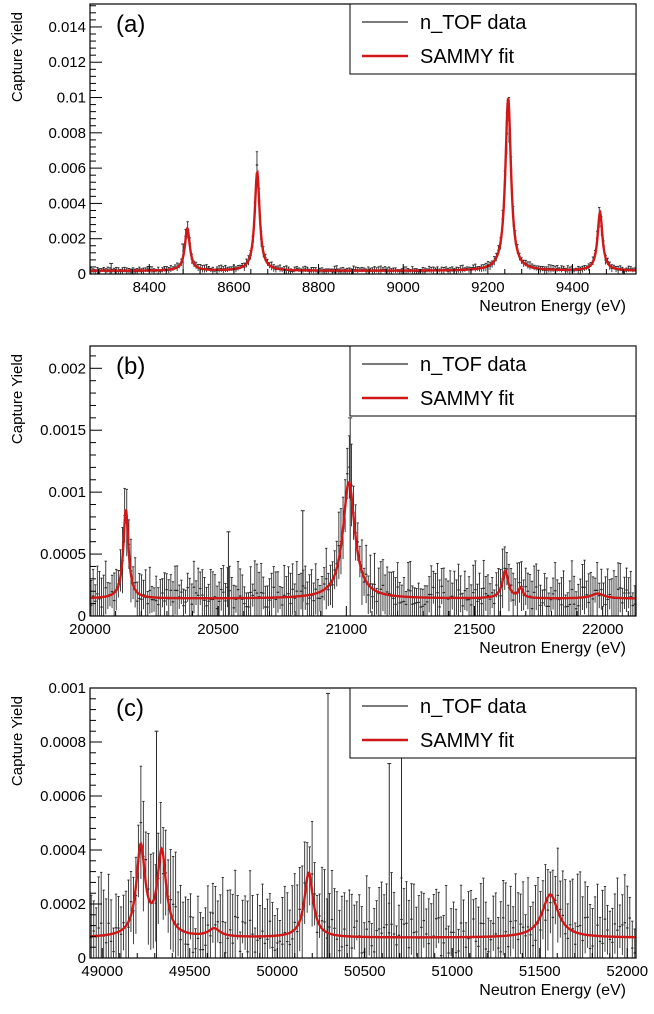 Image resolution: width=654 pixels, height=1014 pixels. Describe the element at coordinates (540, 971) in the screenshot. I see `x-tick-label: 51500` at that location.